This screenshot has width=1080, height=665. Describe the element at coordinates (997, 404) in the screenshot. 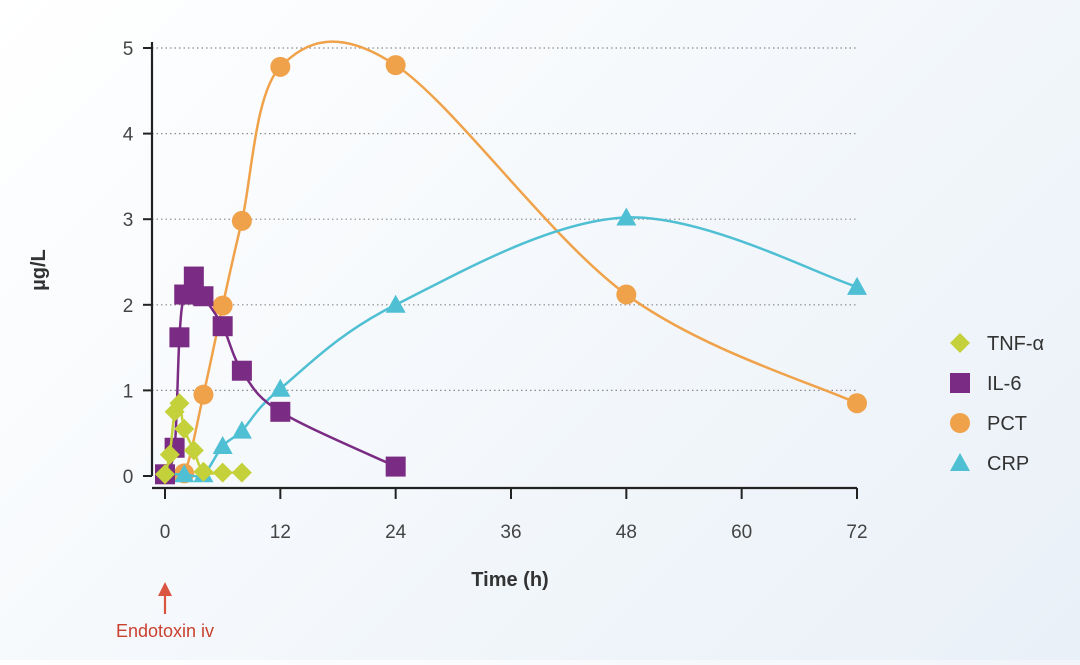

I see `legend: TNF-α IL-6 PCT CRP` at that location.